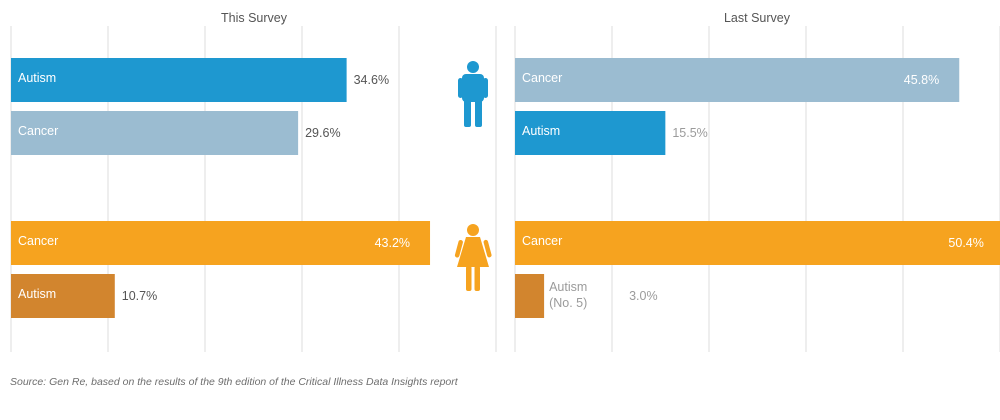 This screenshot has width=1000, height=420. I want to click on bar-value-label: 15.5%, so click(689, 133).